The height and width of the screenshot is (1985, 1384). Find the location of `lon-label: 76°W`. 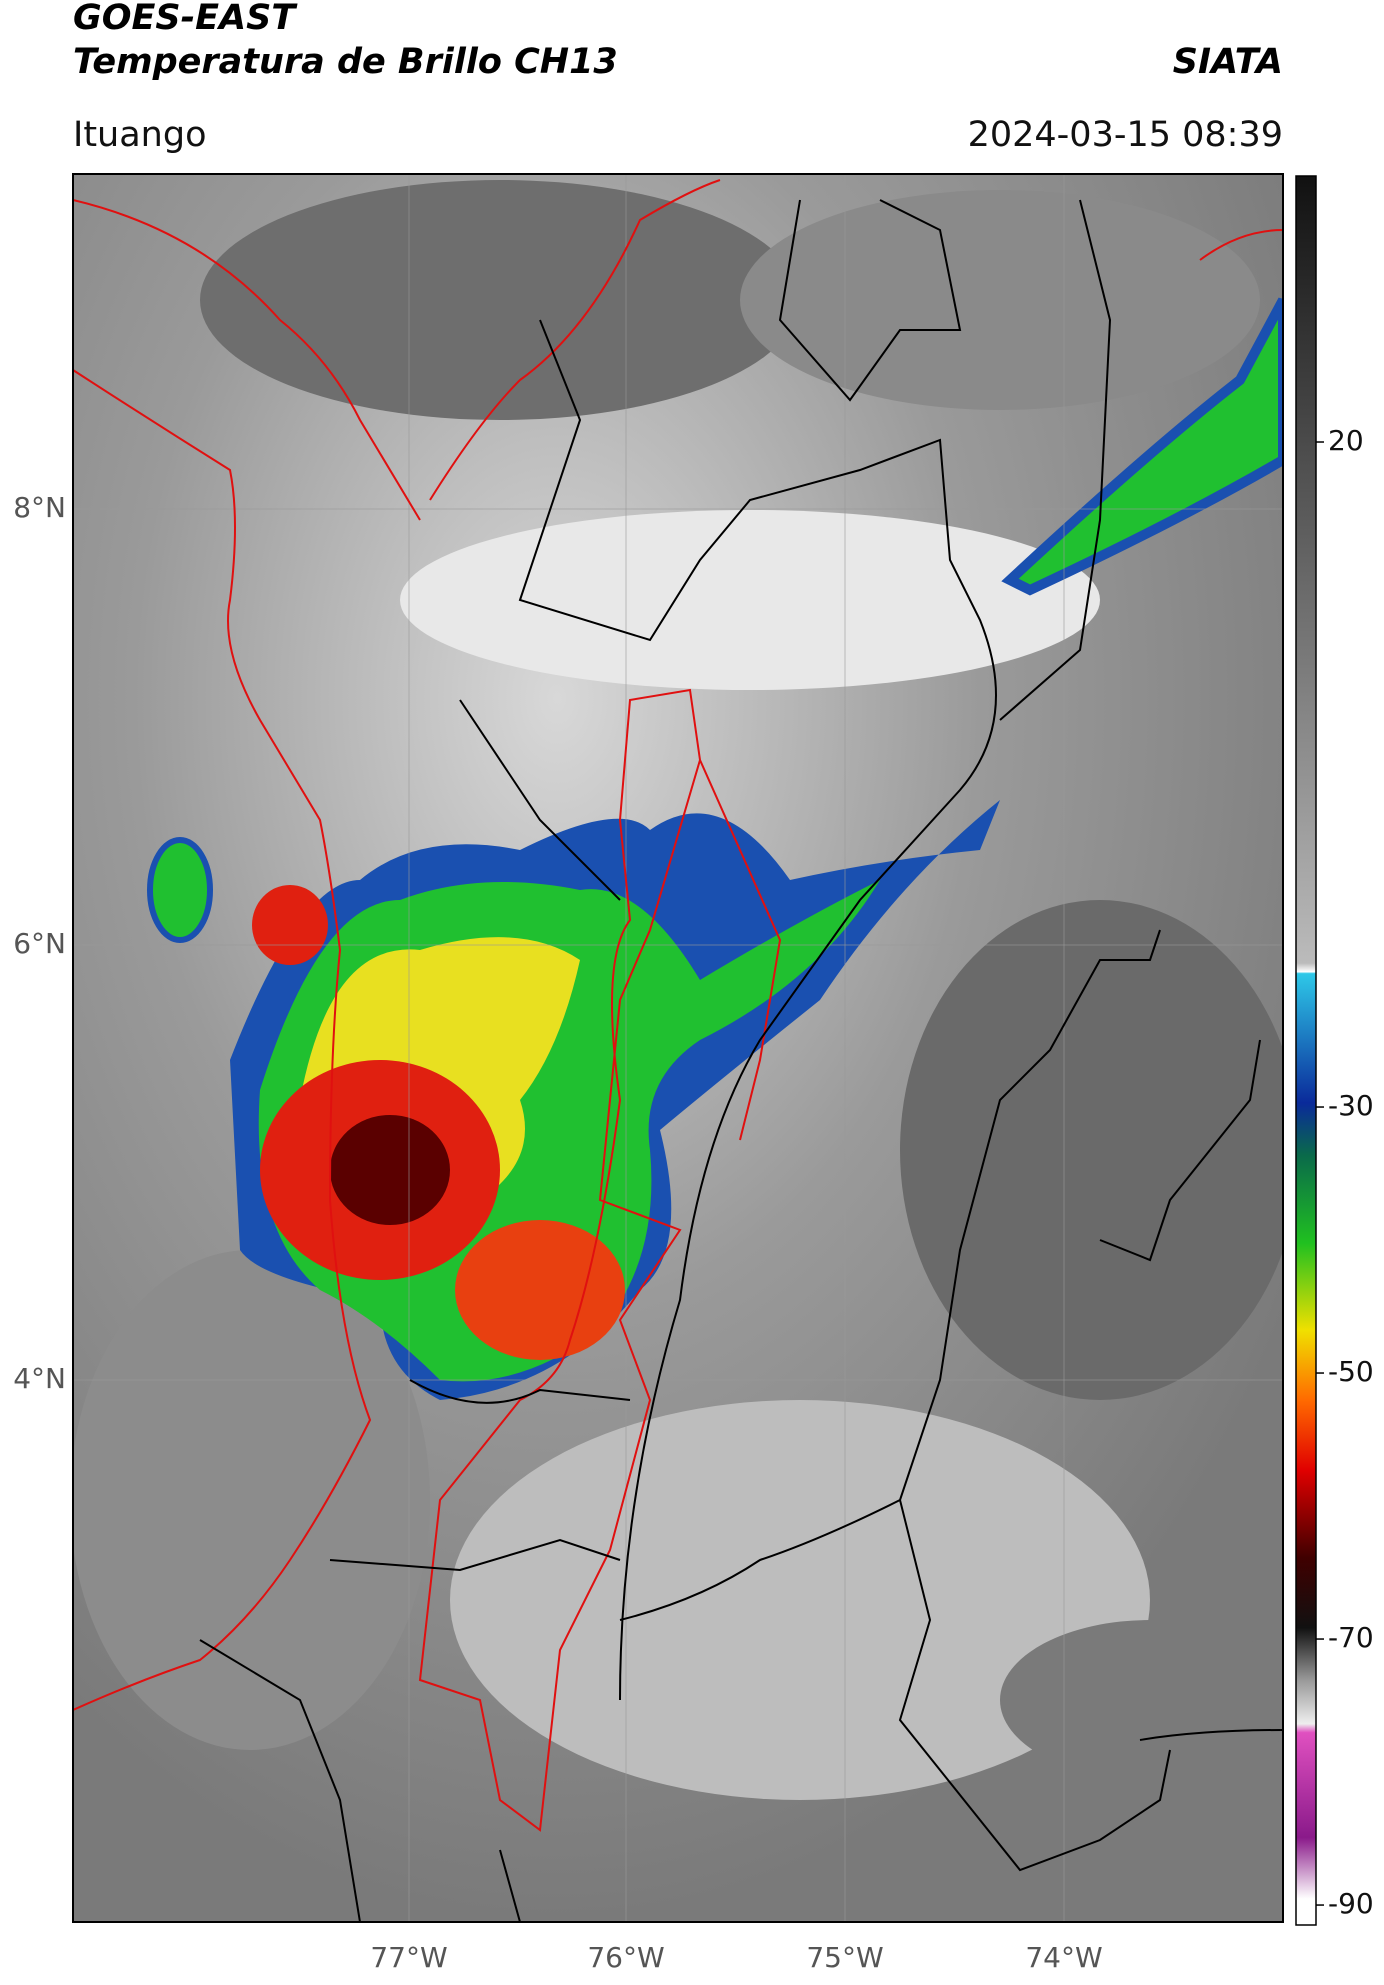

lon-label: 76°W is located at coordinates (625, 1957).